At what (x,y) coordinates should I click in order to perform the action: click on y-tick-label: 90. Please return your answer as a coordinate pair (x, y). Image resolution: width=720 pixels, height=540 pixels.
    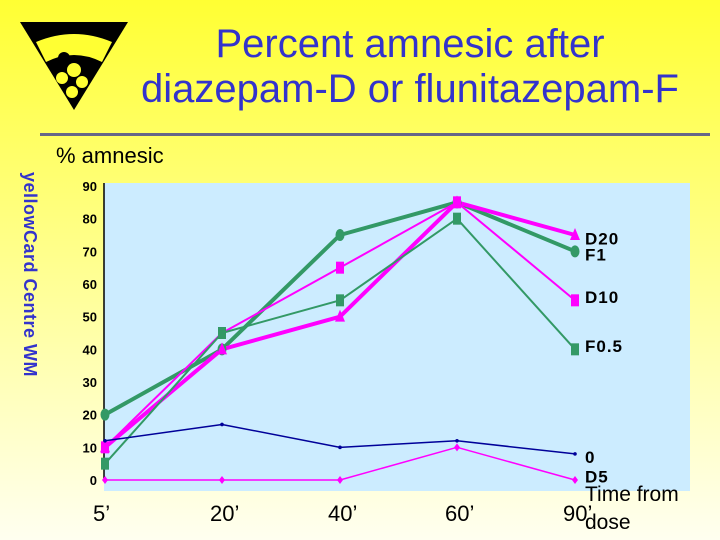
    Looking at the image, I should click on (90, 186).